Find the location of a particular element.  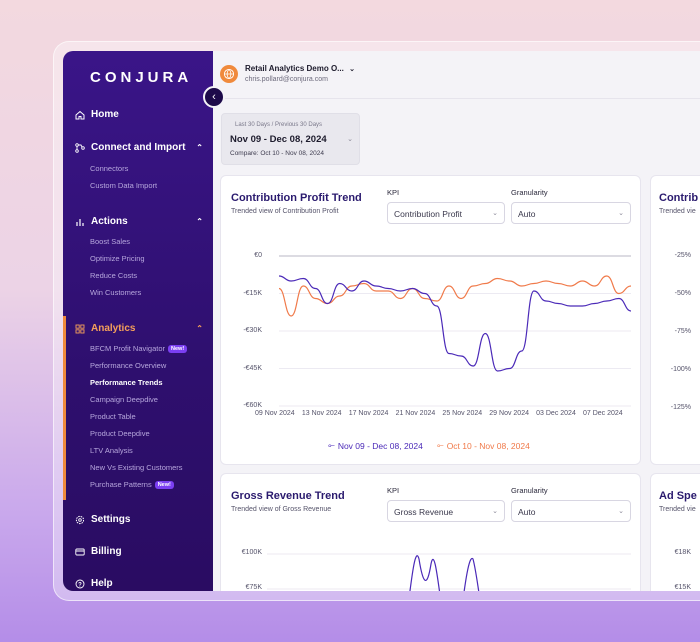

sidebar-subitem-bfcm: BFCM Profit Navigator New! is located at coordinates (139, 349).